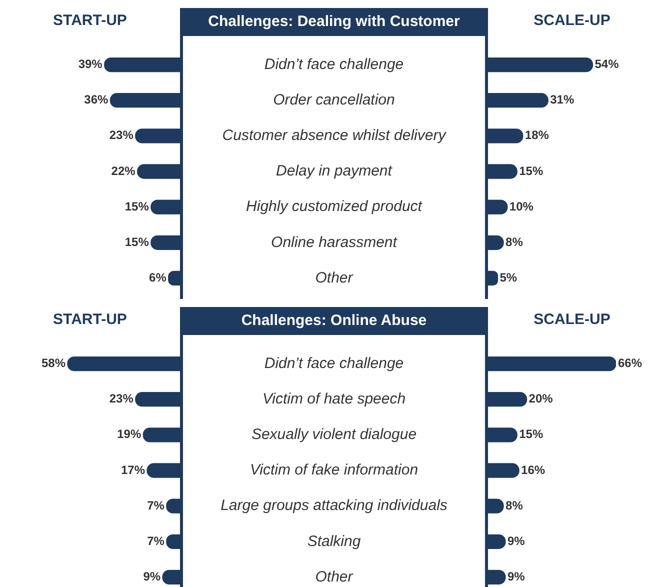 The image size is (656, 587). Describe the element at coordinates (630, 363) in the screenshot. I see `data-label: 66%` at that location.